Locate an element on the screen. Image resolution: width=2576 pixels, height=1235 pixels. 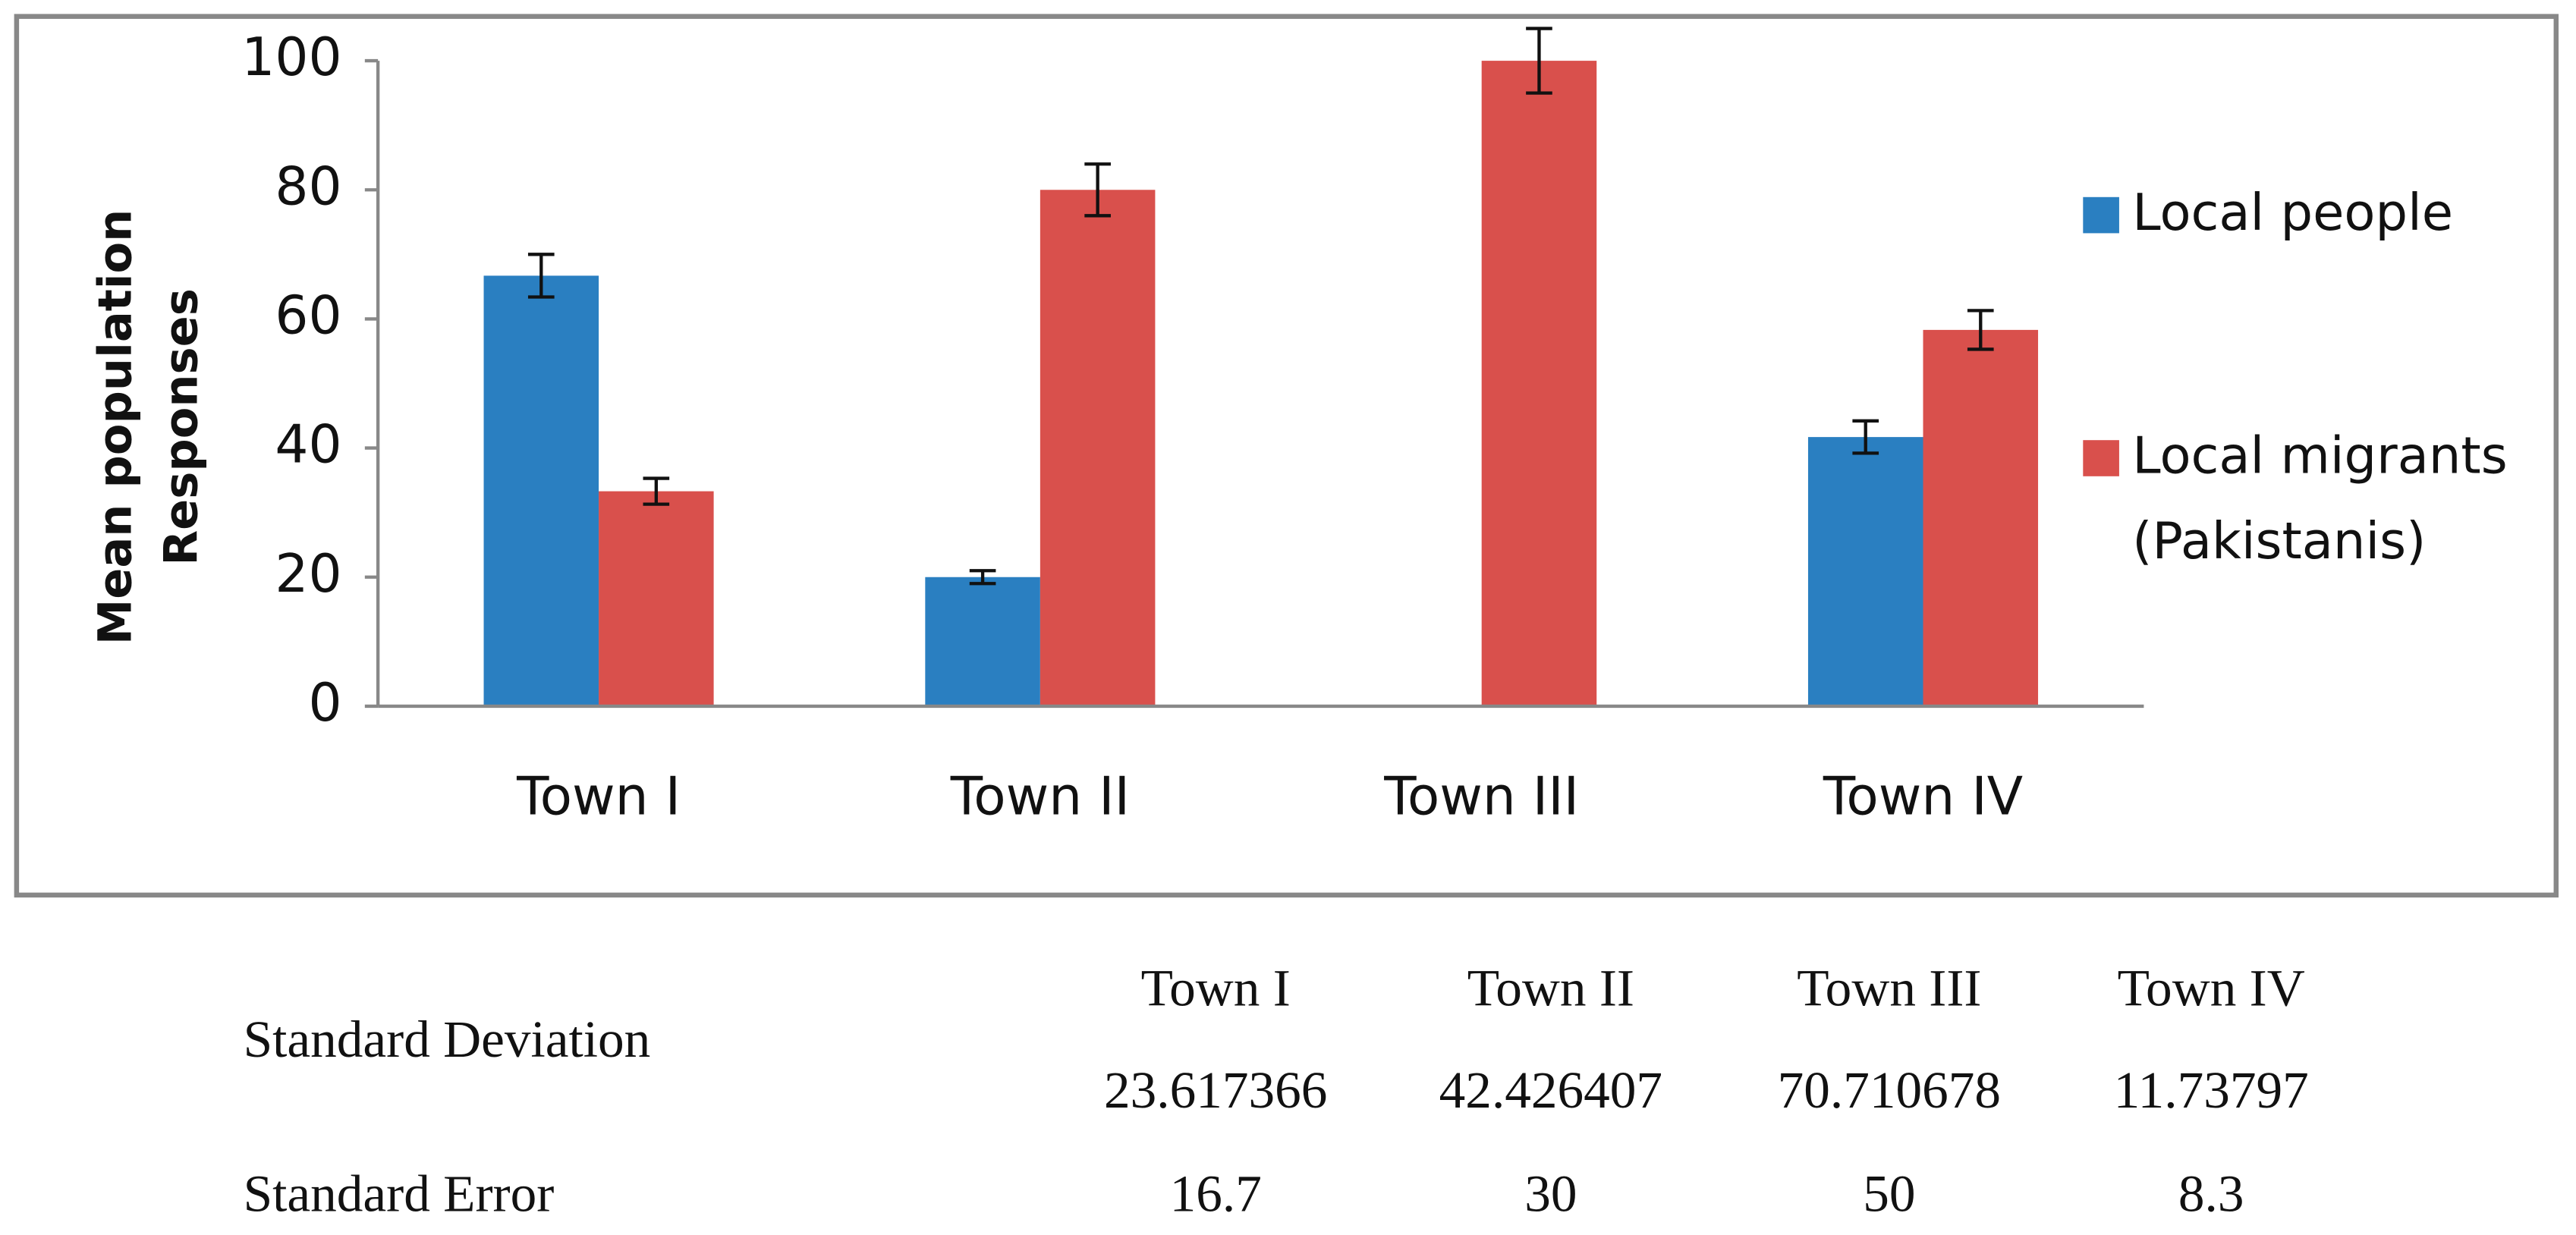
legend-entry: Local migrants (Pakistanis) is located at coordinates (2320, 499).